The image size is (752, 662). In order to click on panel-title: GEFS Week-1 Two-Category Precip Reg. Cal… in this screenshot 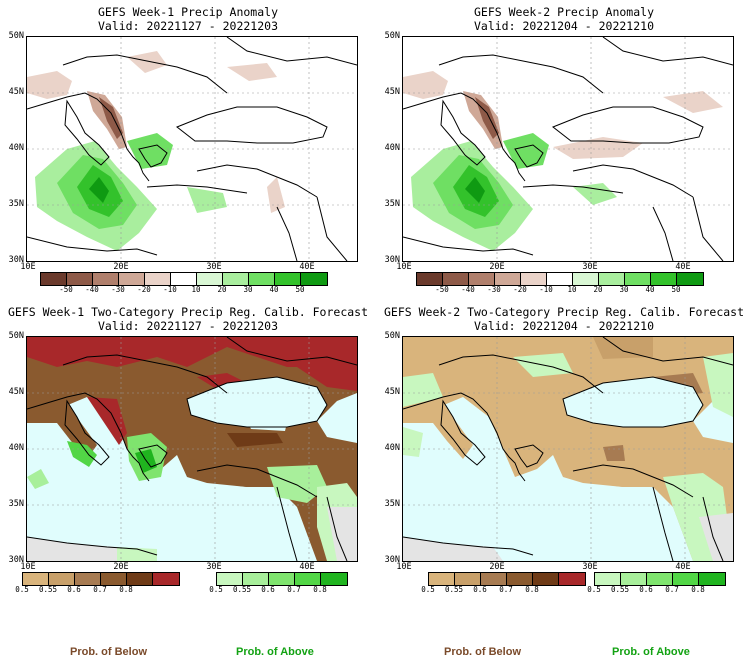, I will do `click(188, 312)`.